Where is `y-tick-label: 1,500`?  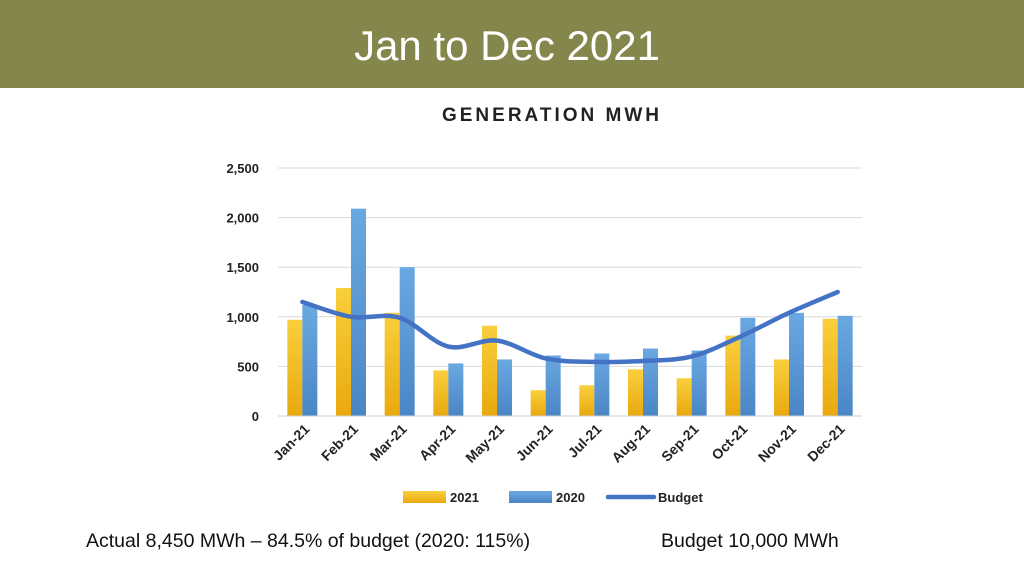
y-tick-label: 1,500 is located at coordinates (242, 267).